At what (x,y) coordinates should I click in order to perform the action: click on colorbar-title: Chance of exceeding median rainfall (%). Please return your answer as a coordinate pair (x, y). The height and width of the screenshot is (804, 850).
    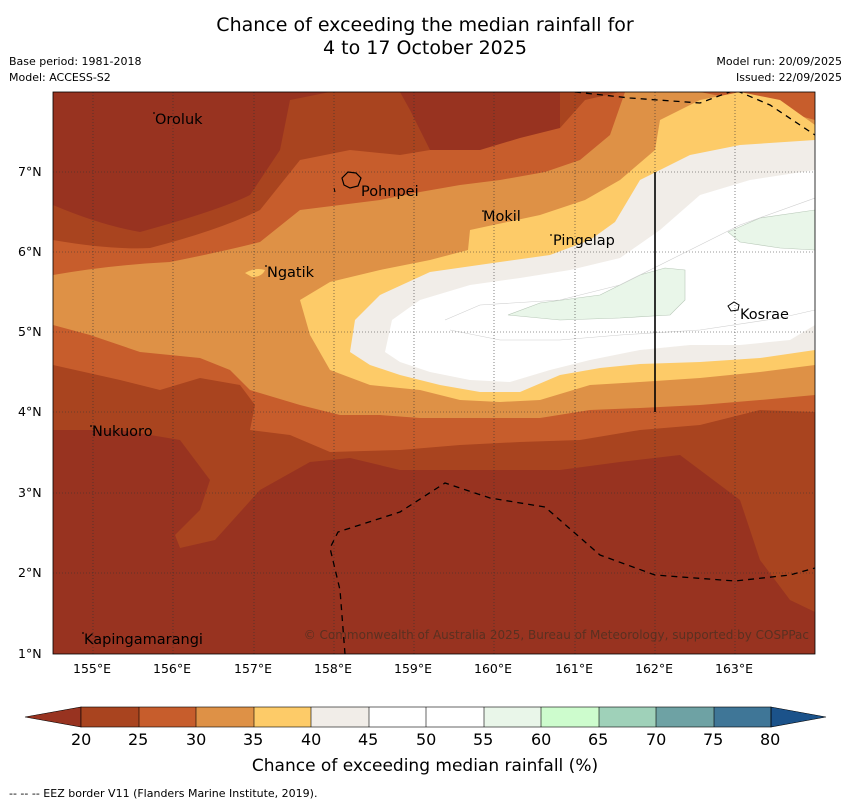
    Looking at the image, I should click on (425, 766).